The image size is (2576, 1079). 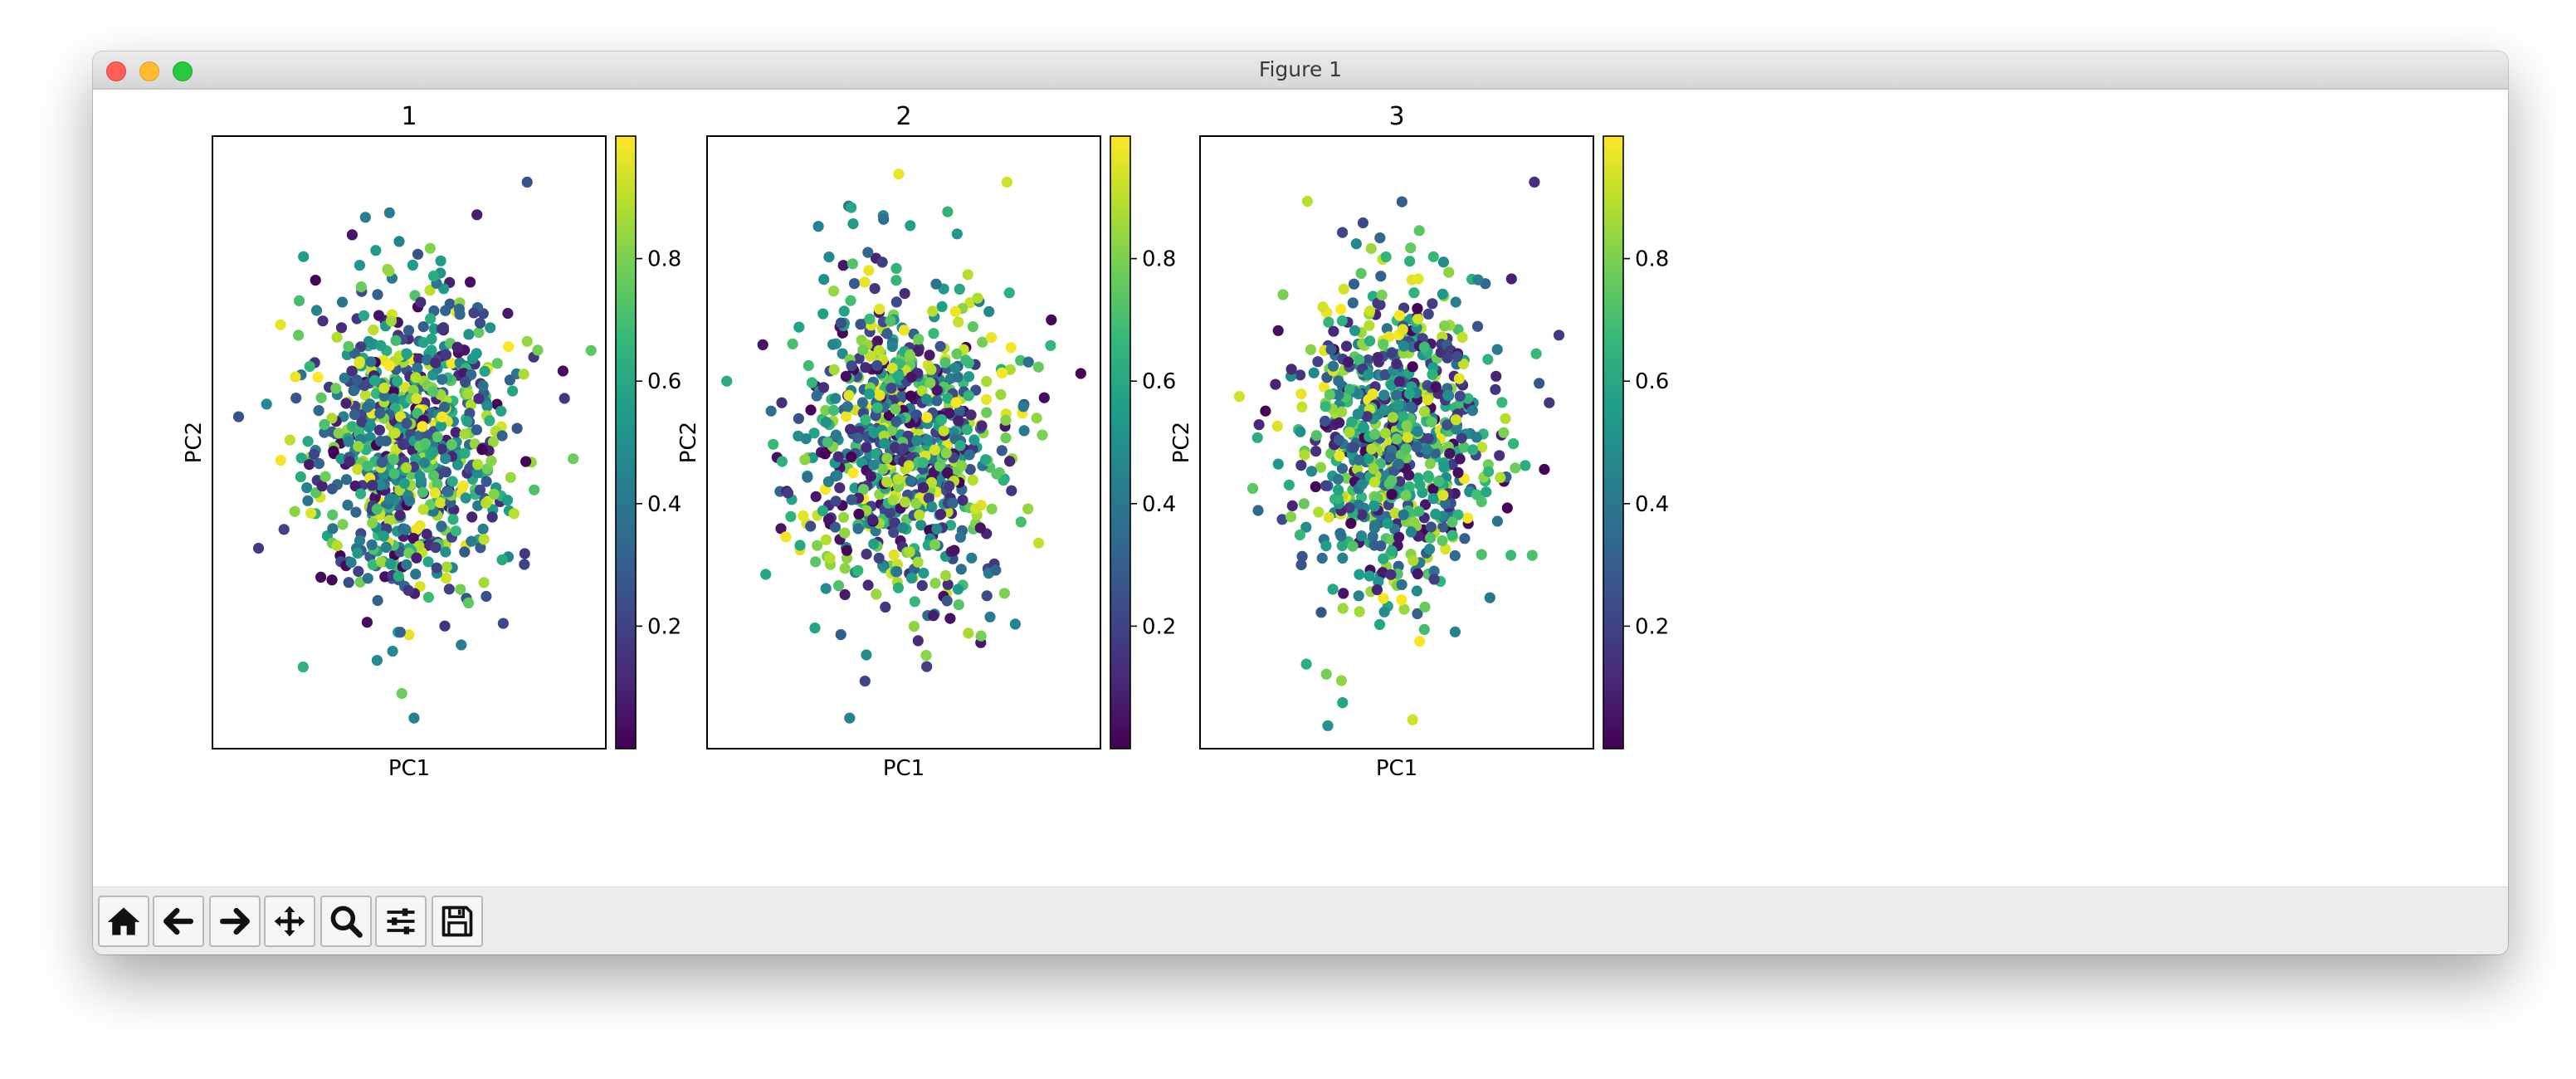 What do you see at coordinates (149, 71) in the screenshot?
I see `minimize-window-button` at bounding box center [149, 71].